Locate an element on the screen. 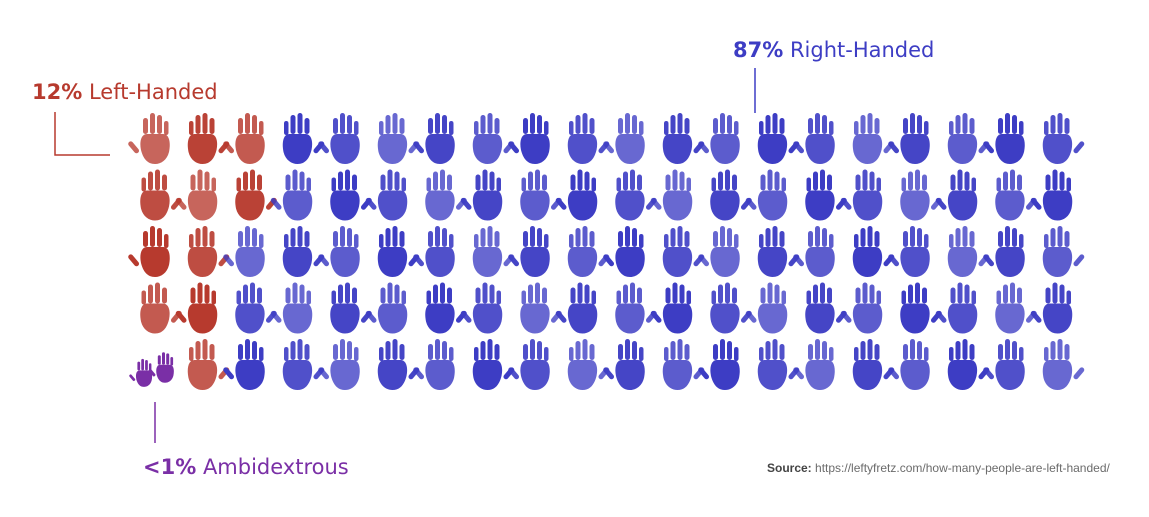 This screenshot has height=517, width=1149. left-handed-label: 12% Left-Handed is located at coordinates (125, 92).